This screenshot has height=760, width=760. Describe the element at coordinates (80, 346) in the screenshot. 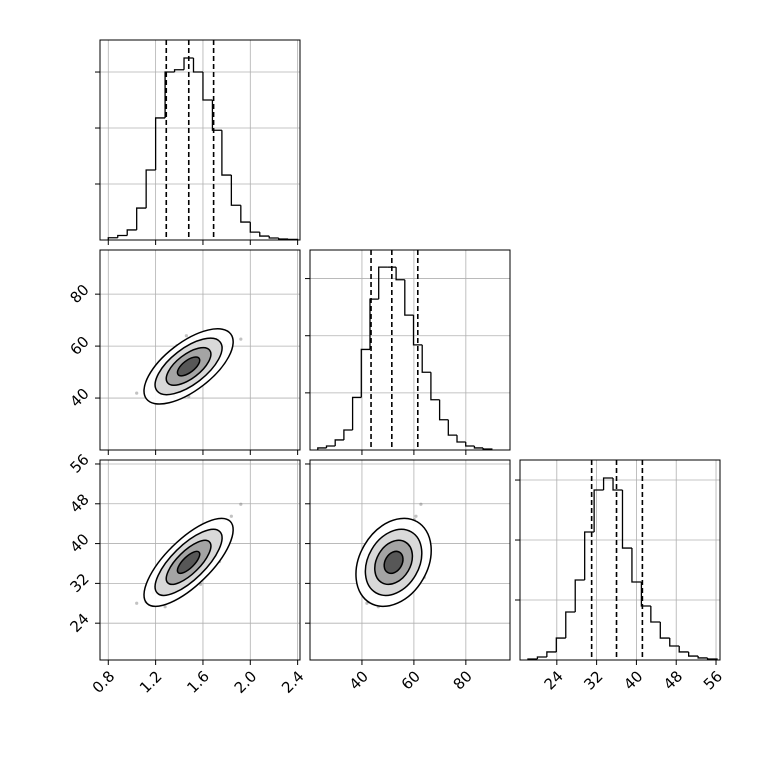

I see `y-tick-label: 60` at that location.